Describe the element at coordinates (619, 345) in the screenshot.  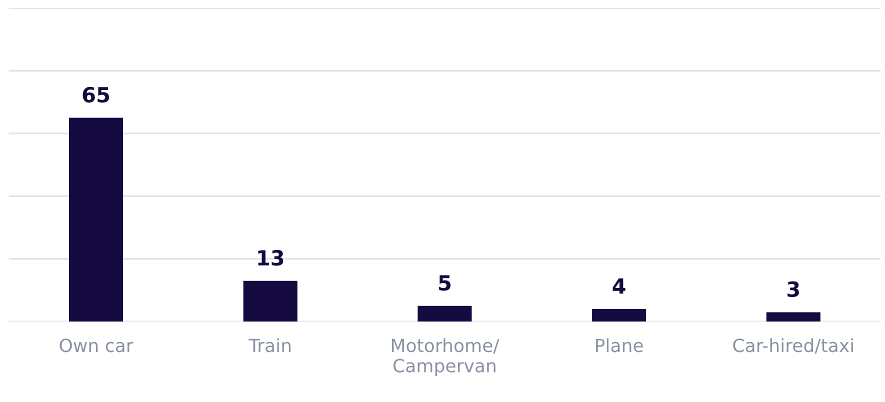
I see `x-tick-label: Plane` at that location.